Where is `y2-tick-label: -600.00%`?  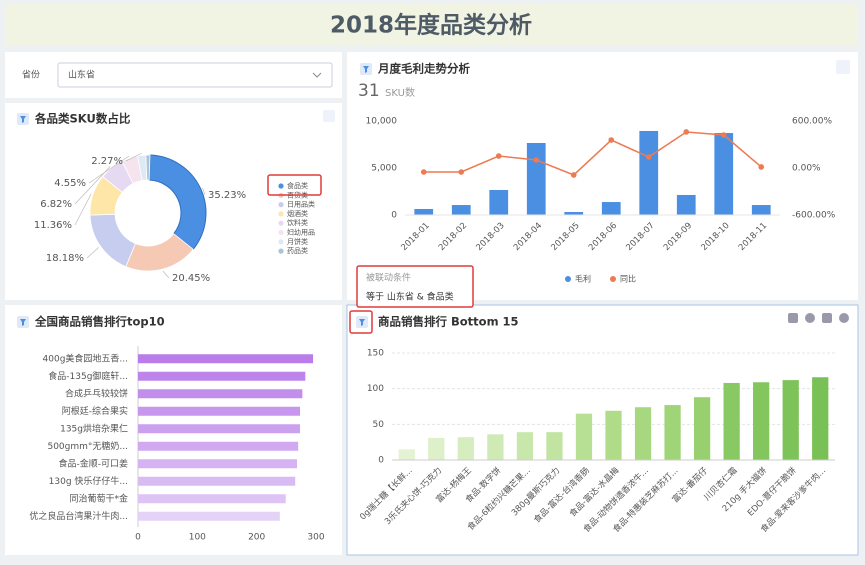
y2-tick-label: -600.00% is located at coordinates (814, 216).